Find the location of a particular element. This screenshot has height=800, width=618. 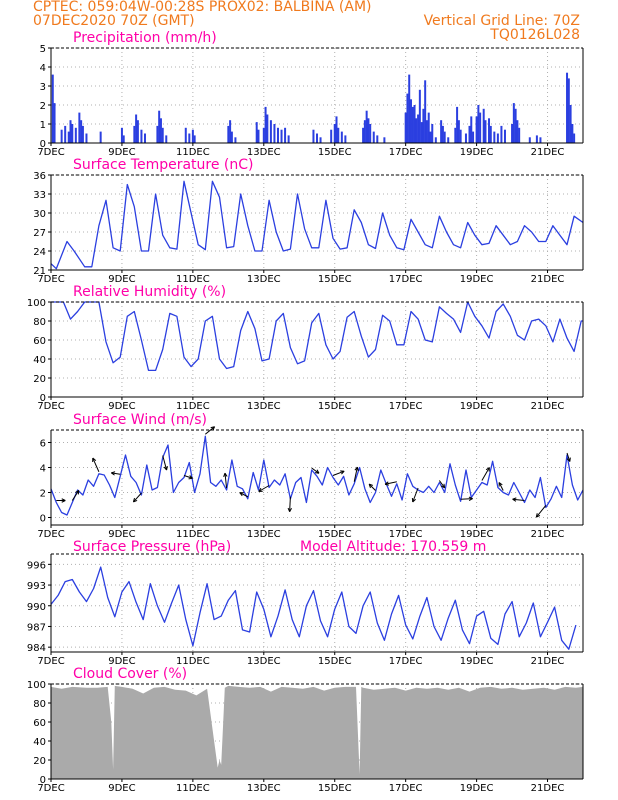

x-tick-label: 7DEC is located at coordinates (50, 279).